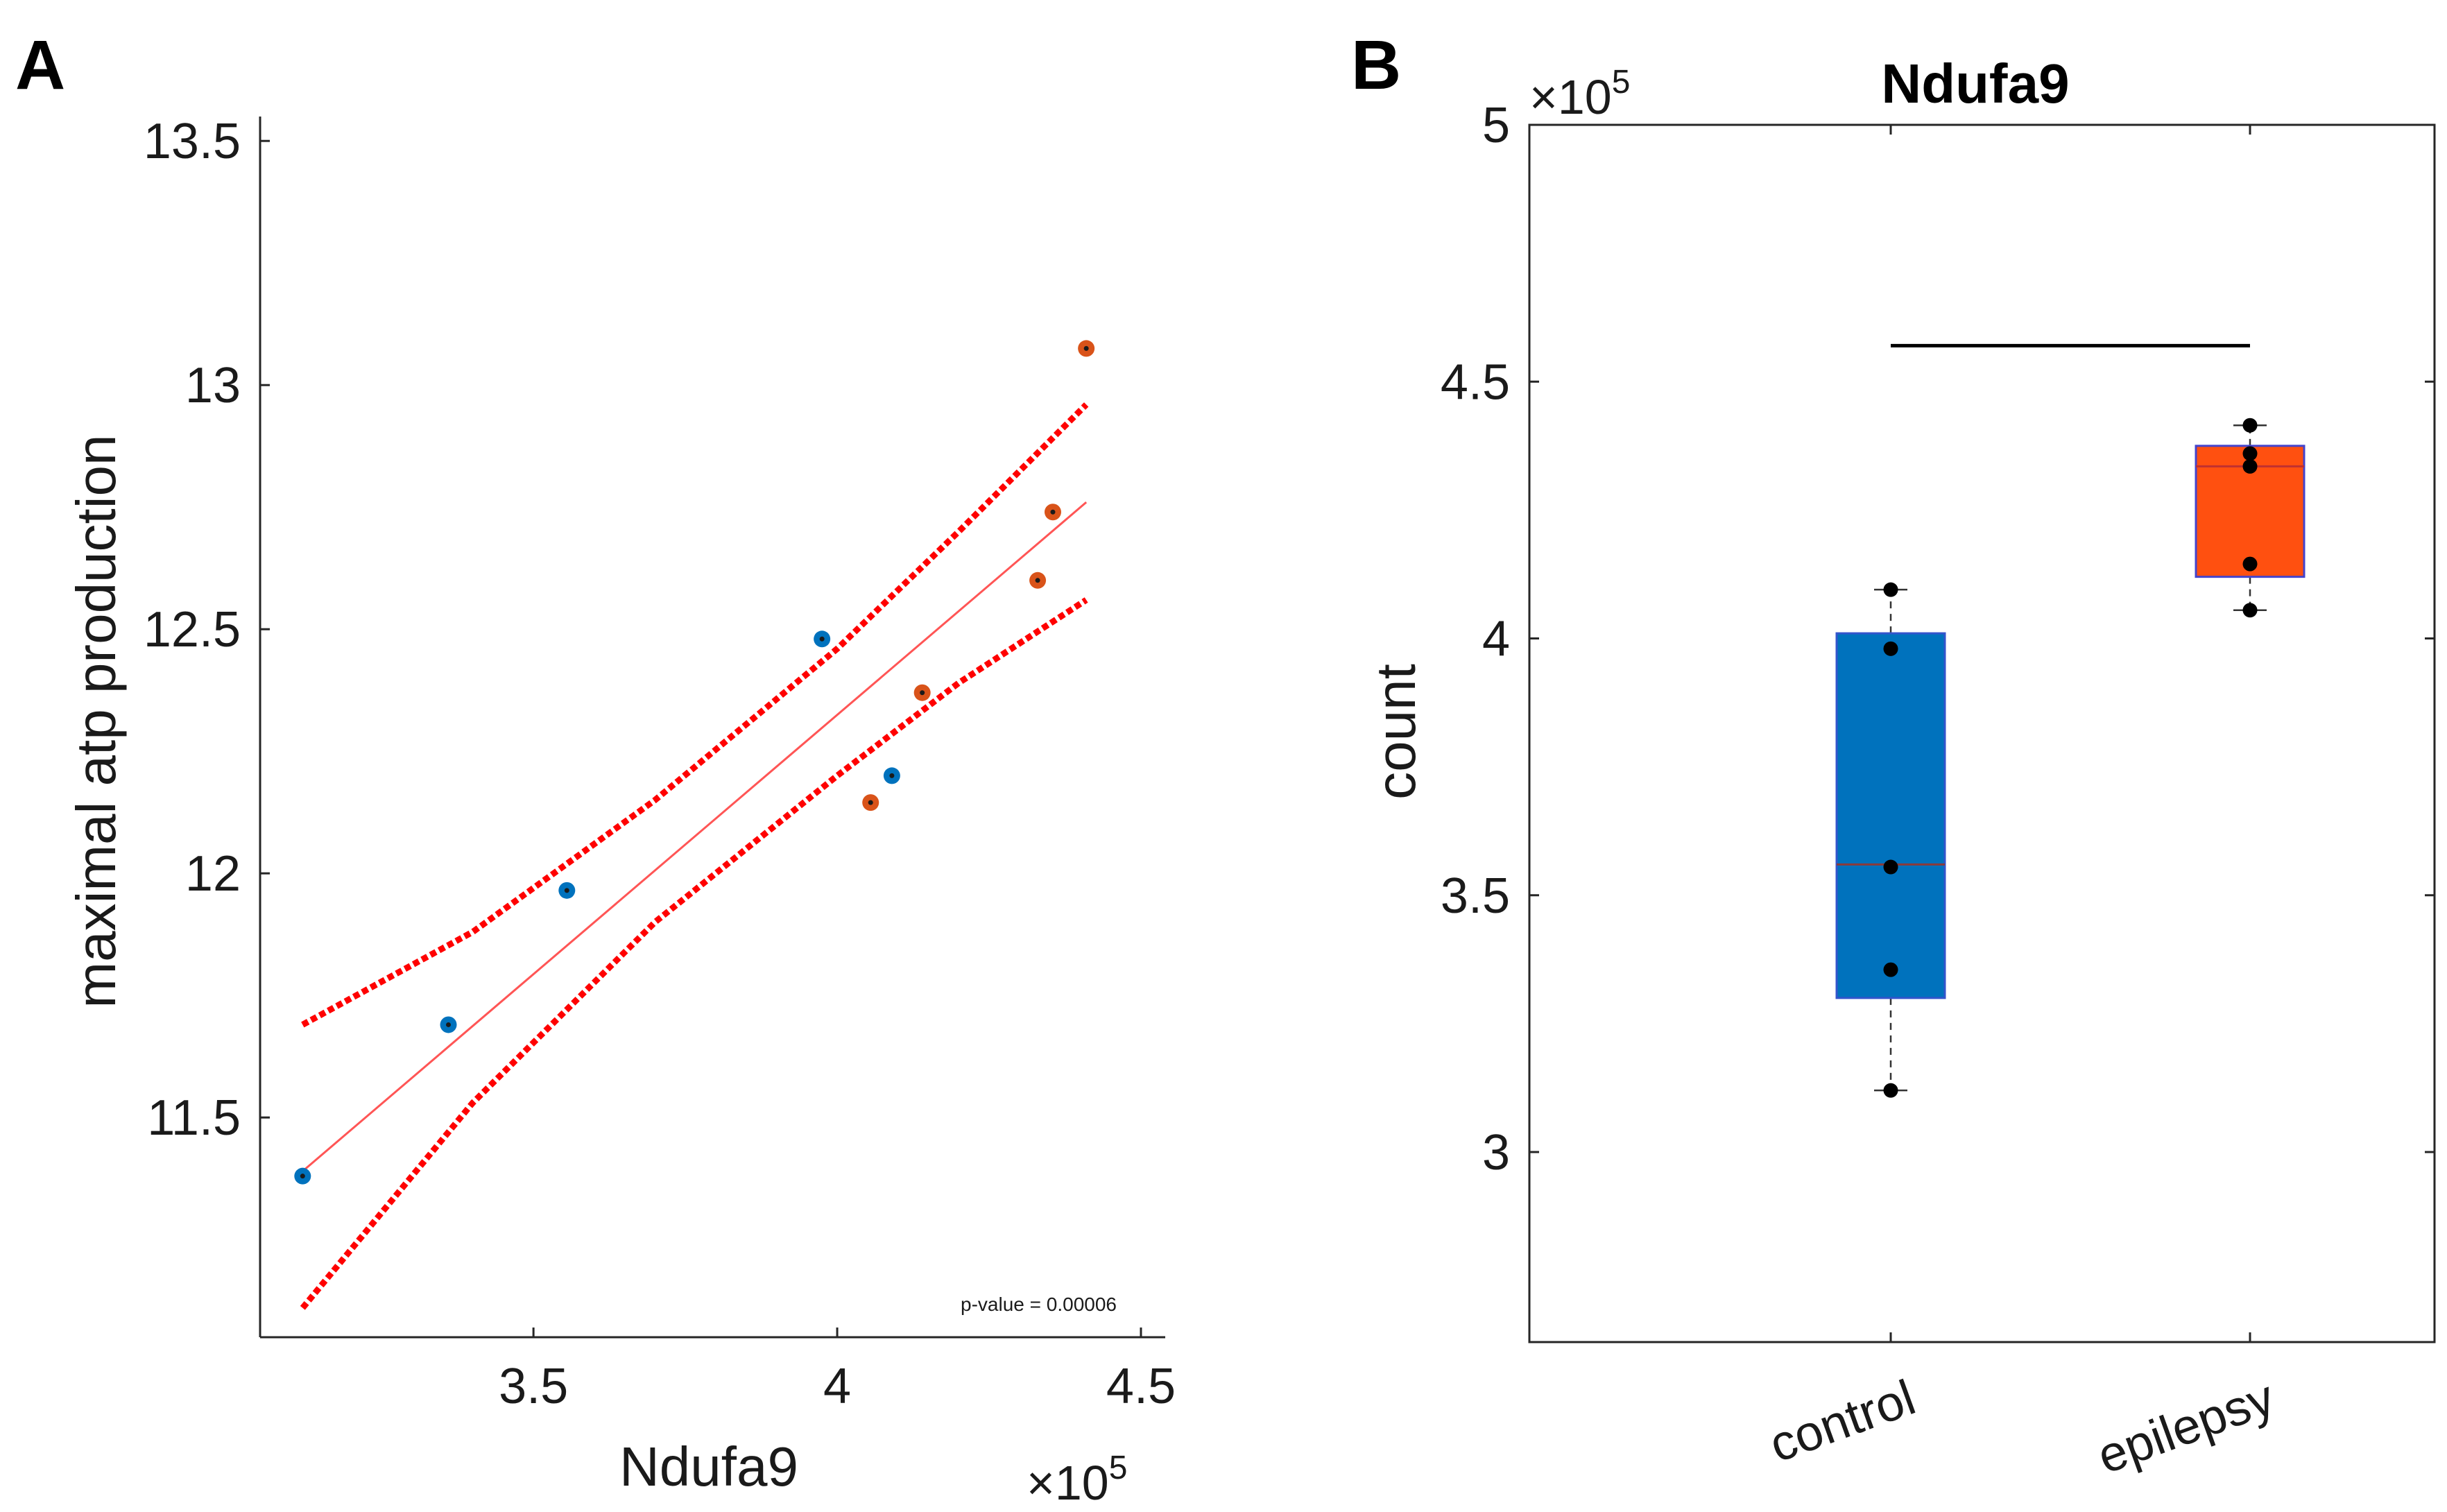 The width and height of the screenshot is (2447, 1512). I want to click on confidence-bound-upper, so click(695, 715).